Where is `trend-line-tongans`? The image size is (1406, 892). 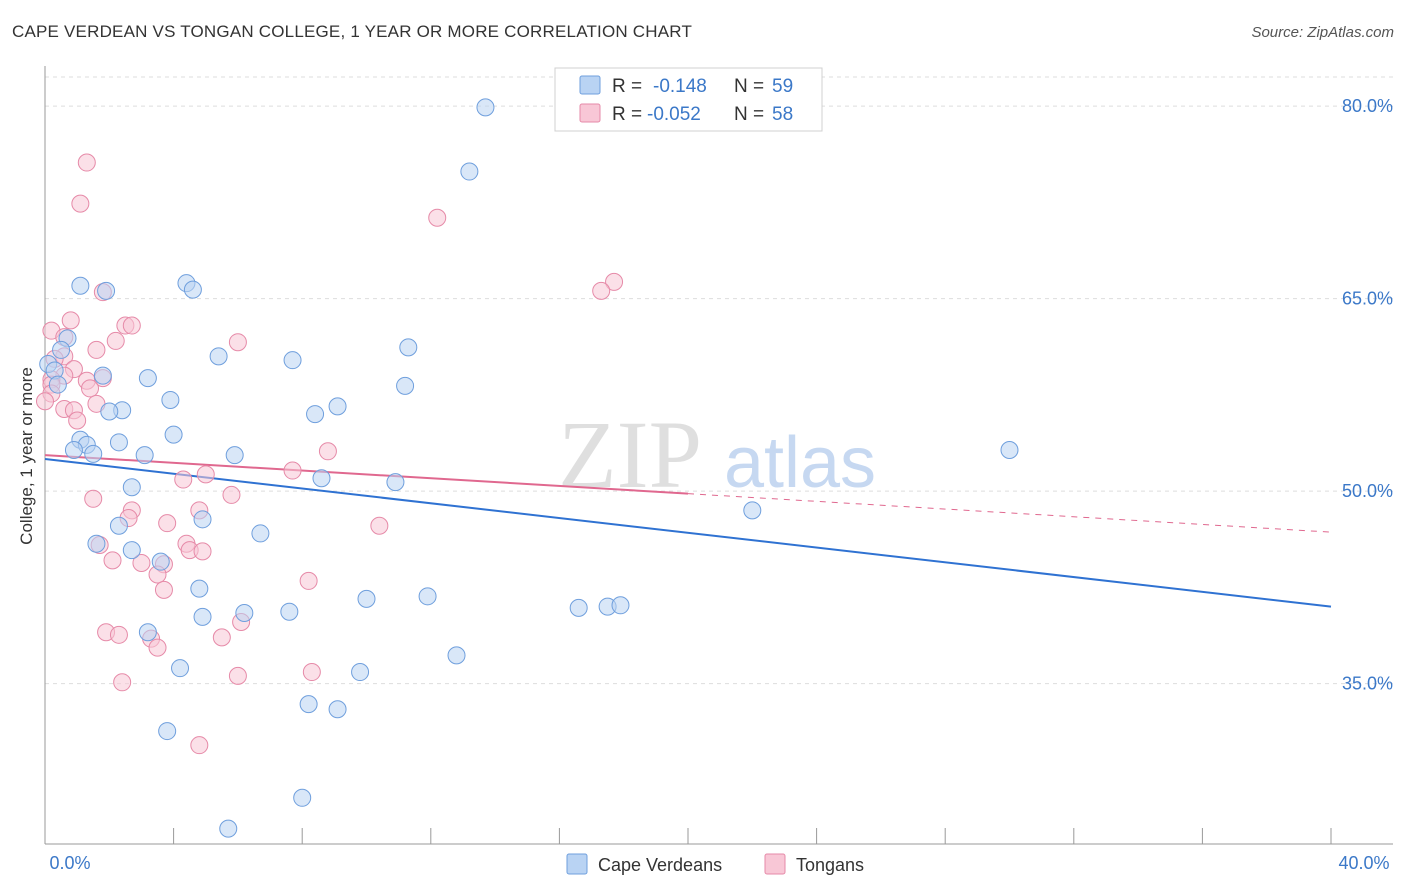 trend-line-tongans is located at coordinates (366, 474).